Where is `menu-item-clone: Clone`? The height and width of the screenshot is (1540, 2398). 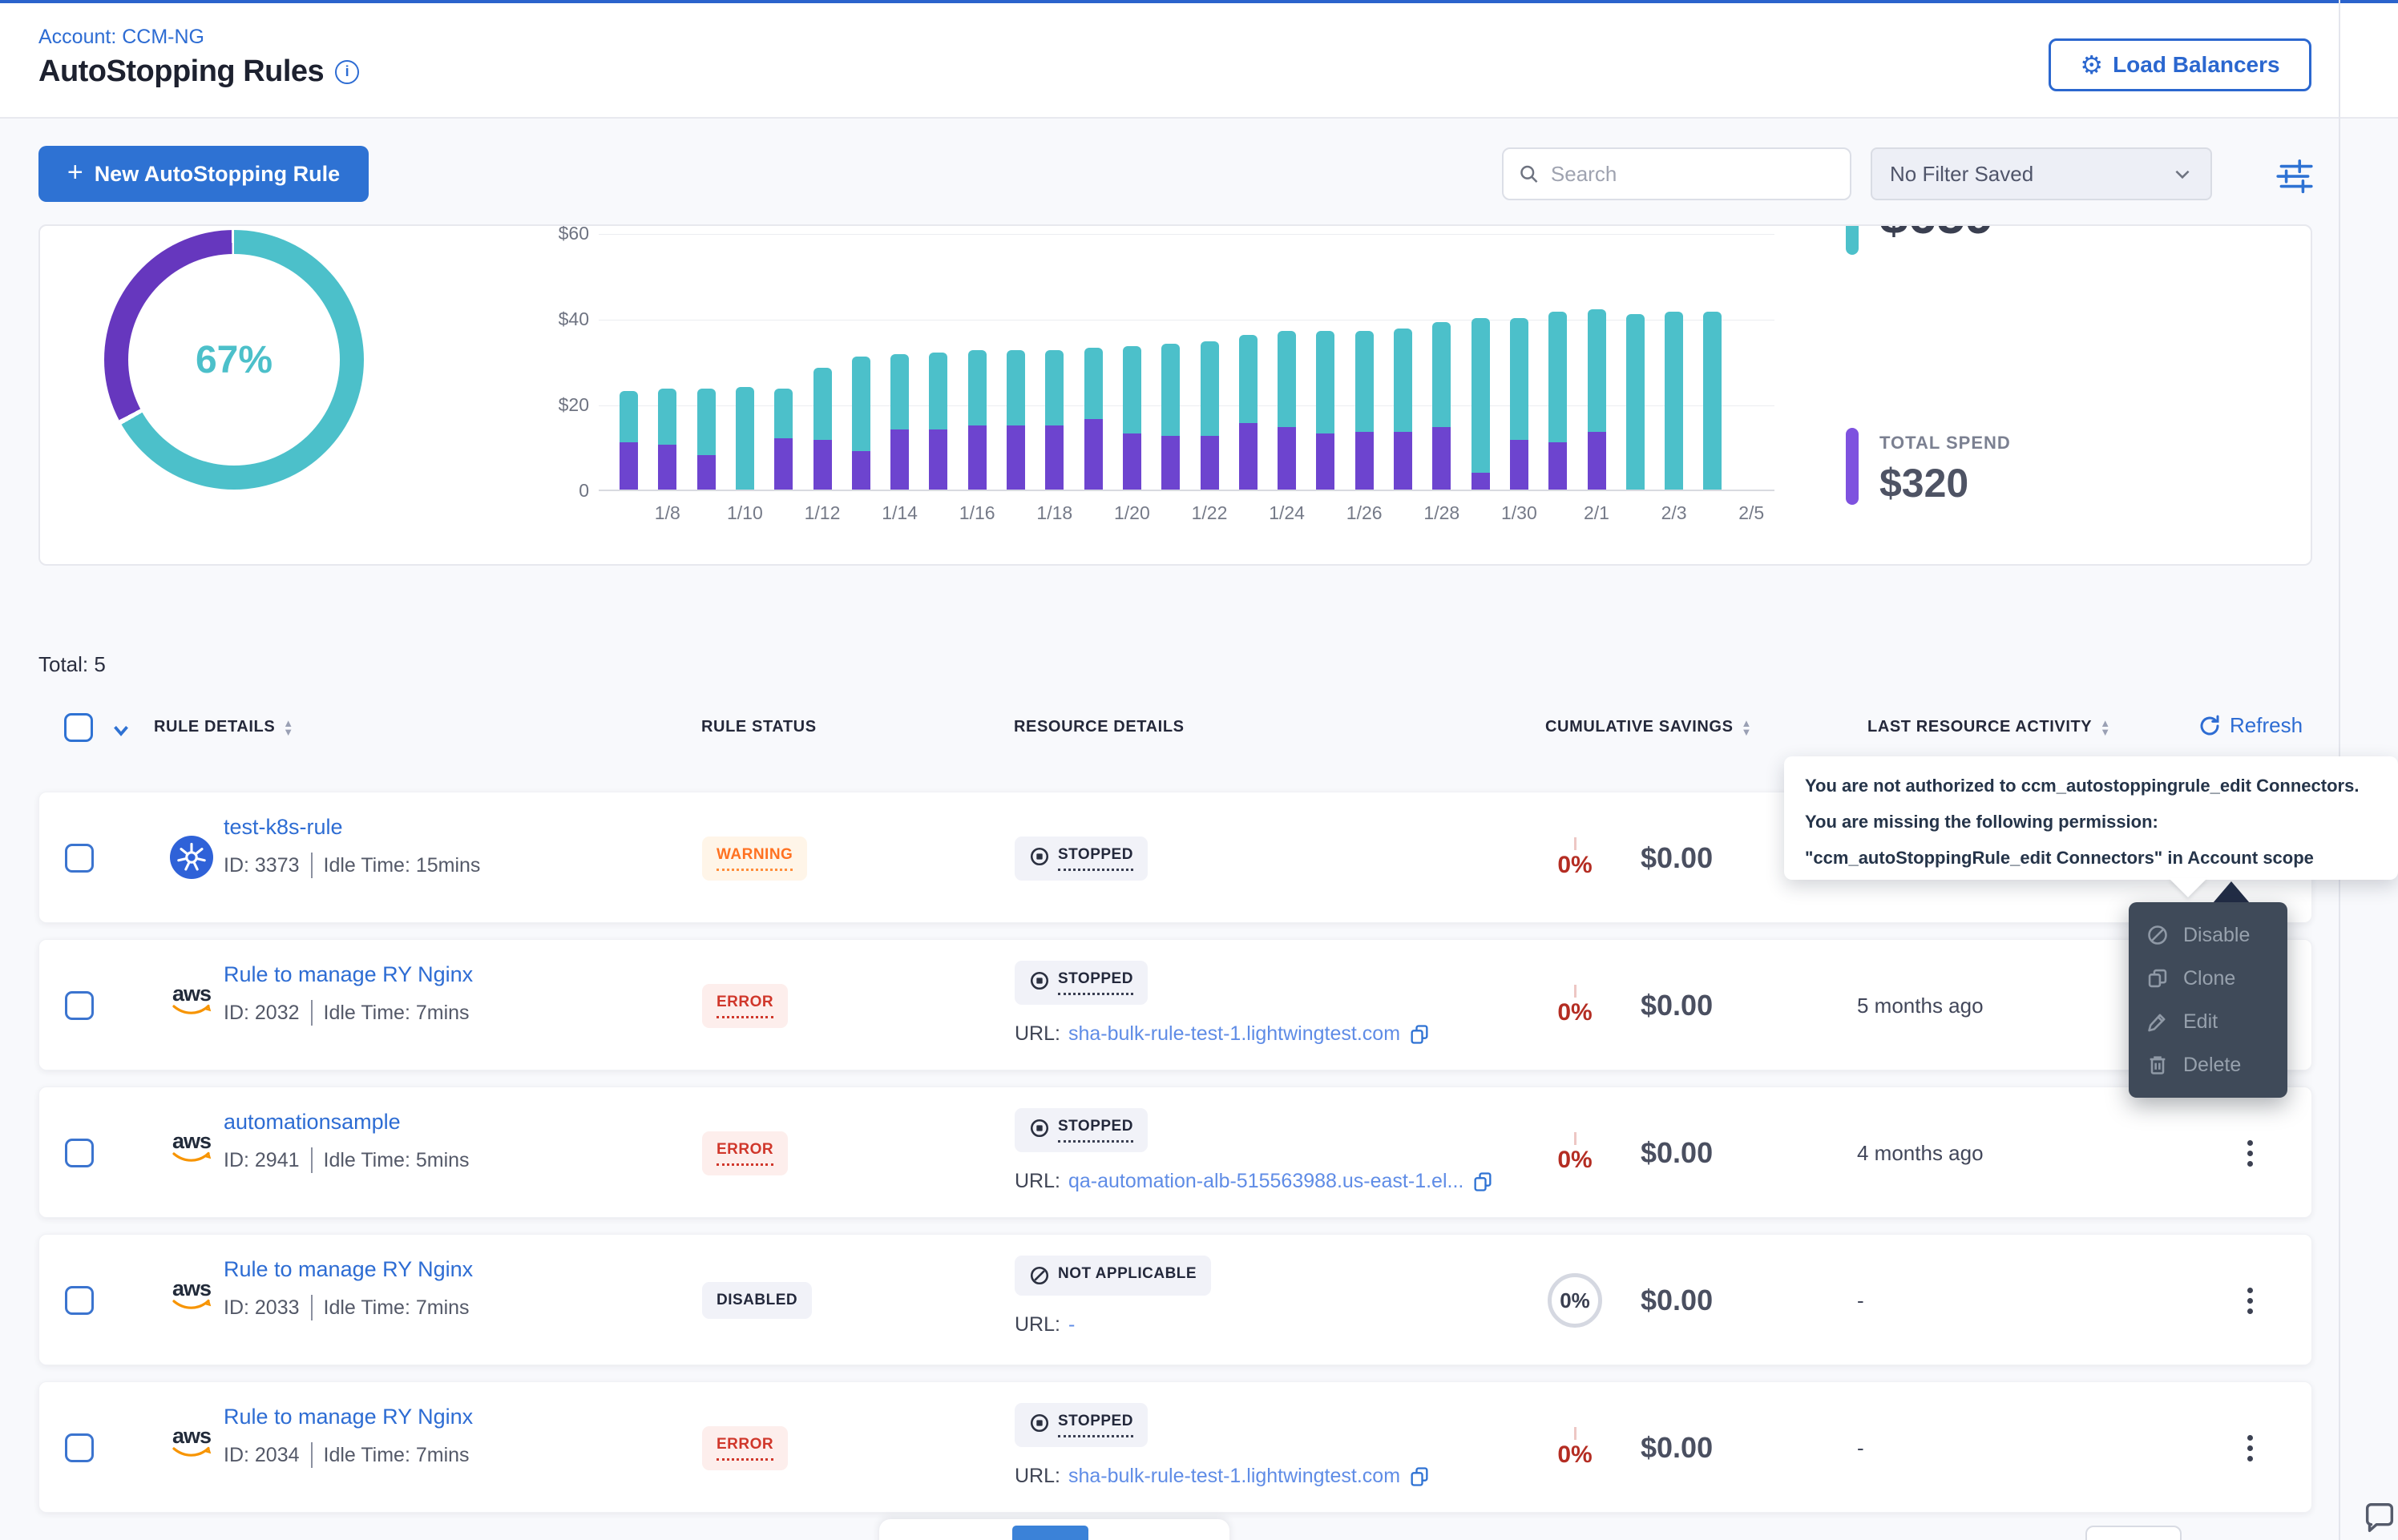
menu-item-clone: Clone is located at coordinates (2208, 979).